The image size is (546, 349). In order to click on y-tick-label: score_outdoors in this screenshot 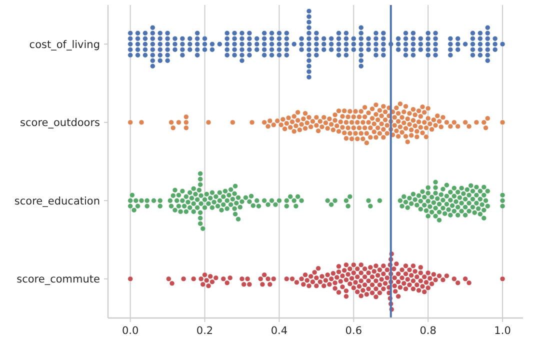, I will do `click(60, 123)`.